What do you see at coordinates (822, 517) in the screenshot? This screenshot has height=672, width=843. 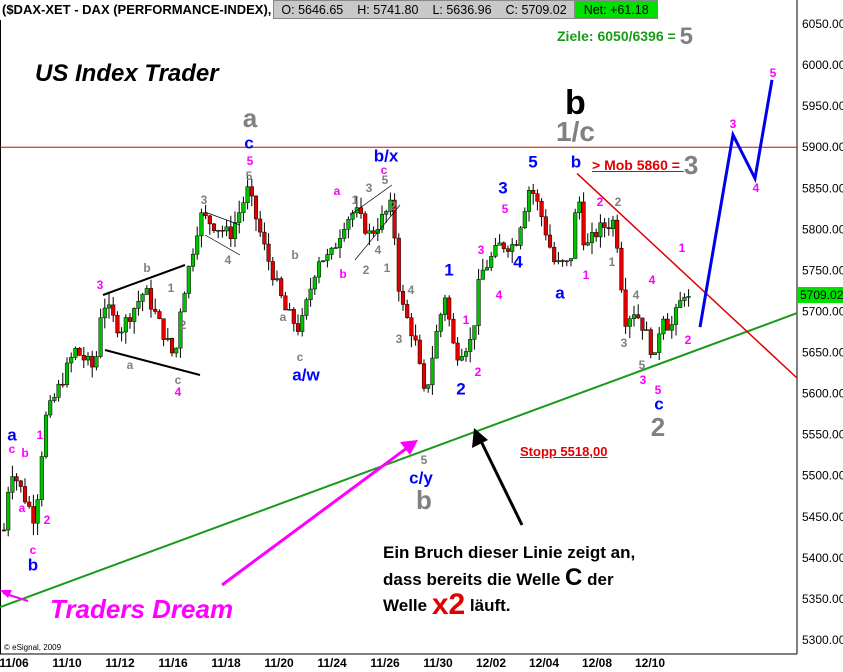 I see `y-tick-label: 5450.00` at bounding box center [822, 517].